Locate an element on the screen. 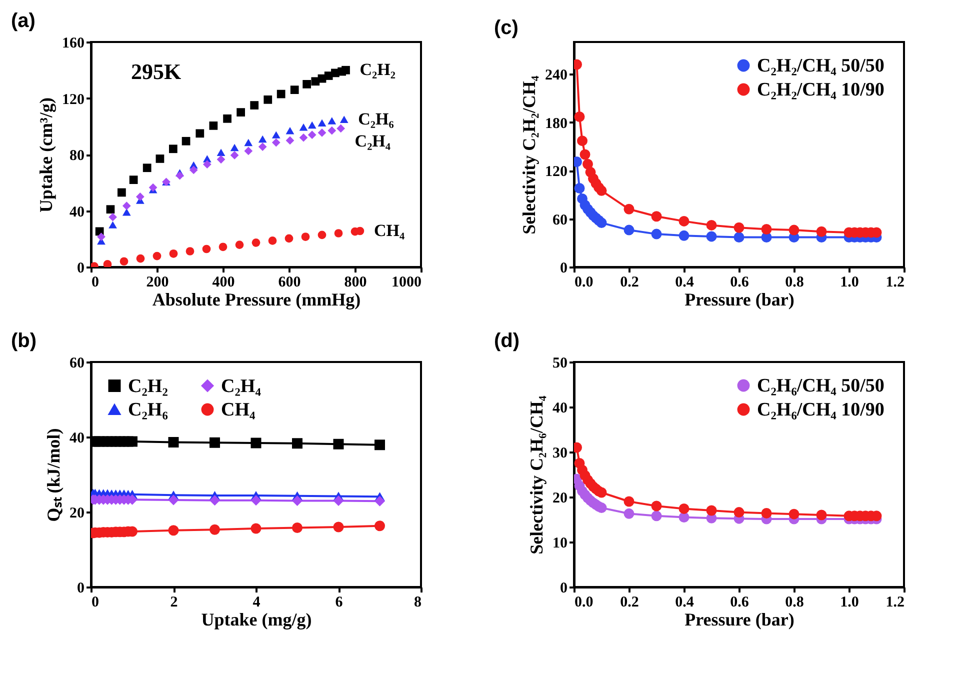  series-label: CH₄ is located at coordinates (389, 230).